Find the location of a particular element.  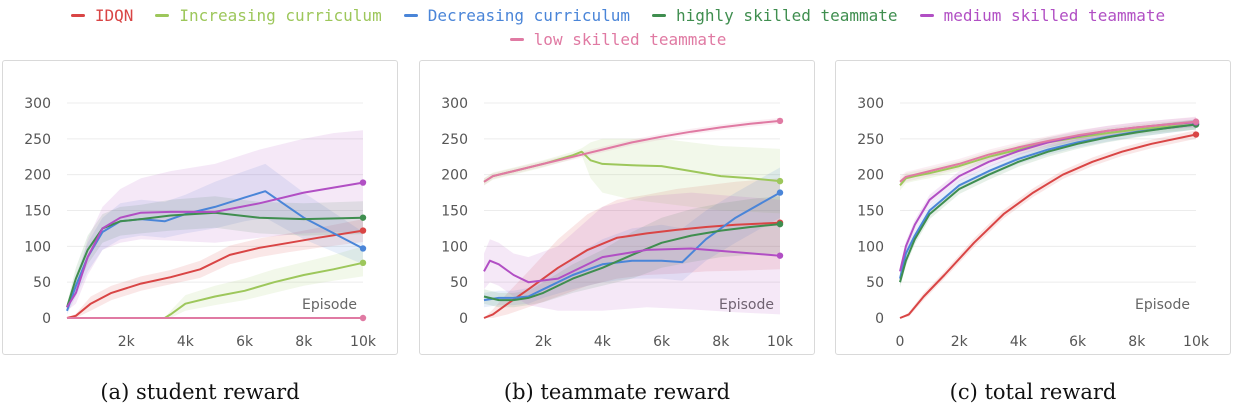

caption-total-reward: (c) total reward is located at coordinates (1033, 392).